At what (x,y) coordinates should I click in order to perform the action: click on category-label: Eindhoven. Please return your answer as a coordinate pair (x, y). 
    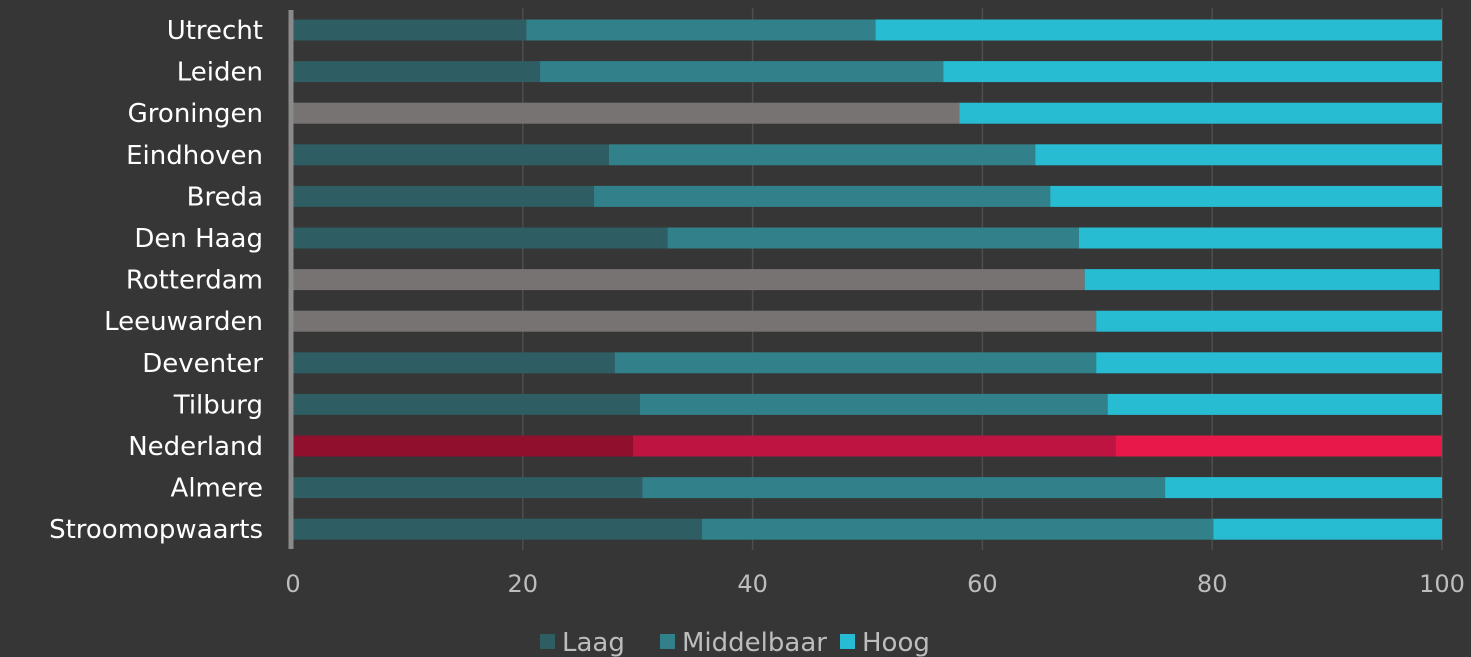
    Looking at the image, I should click on (194, 156).